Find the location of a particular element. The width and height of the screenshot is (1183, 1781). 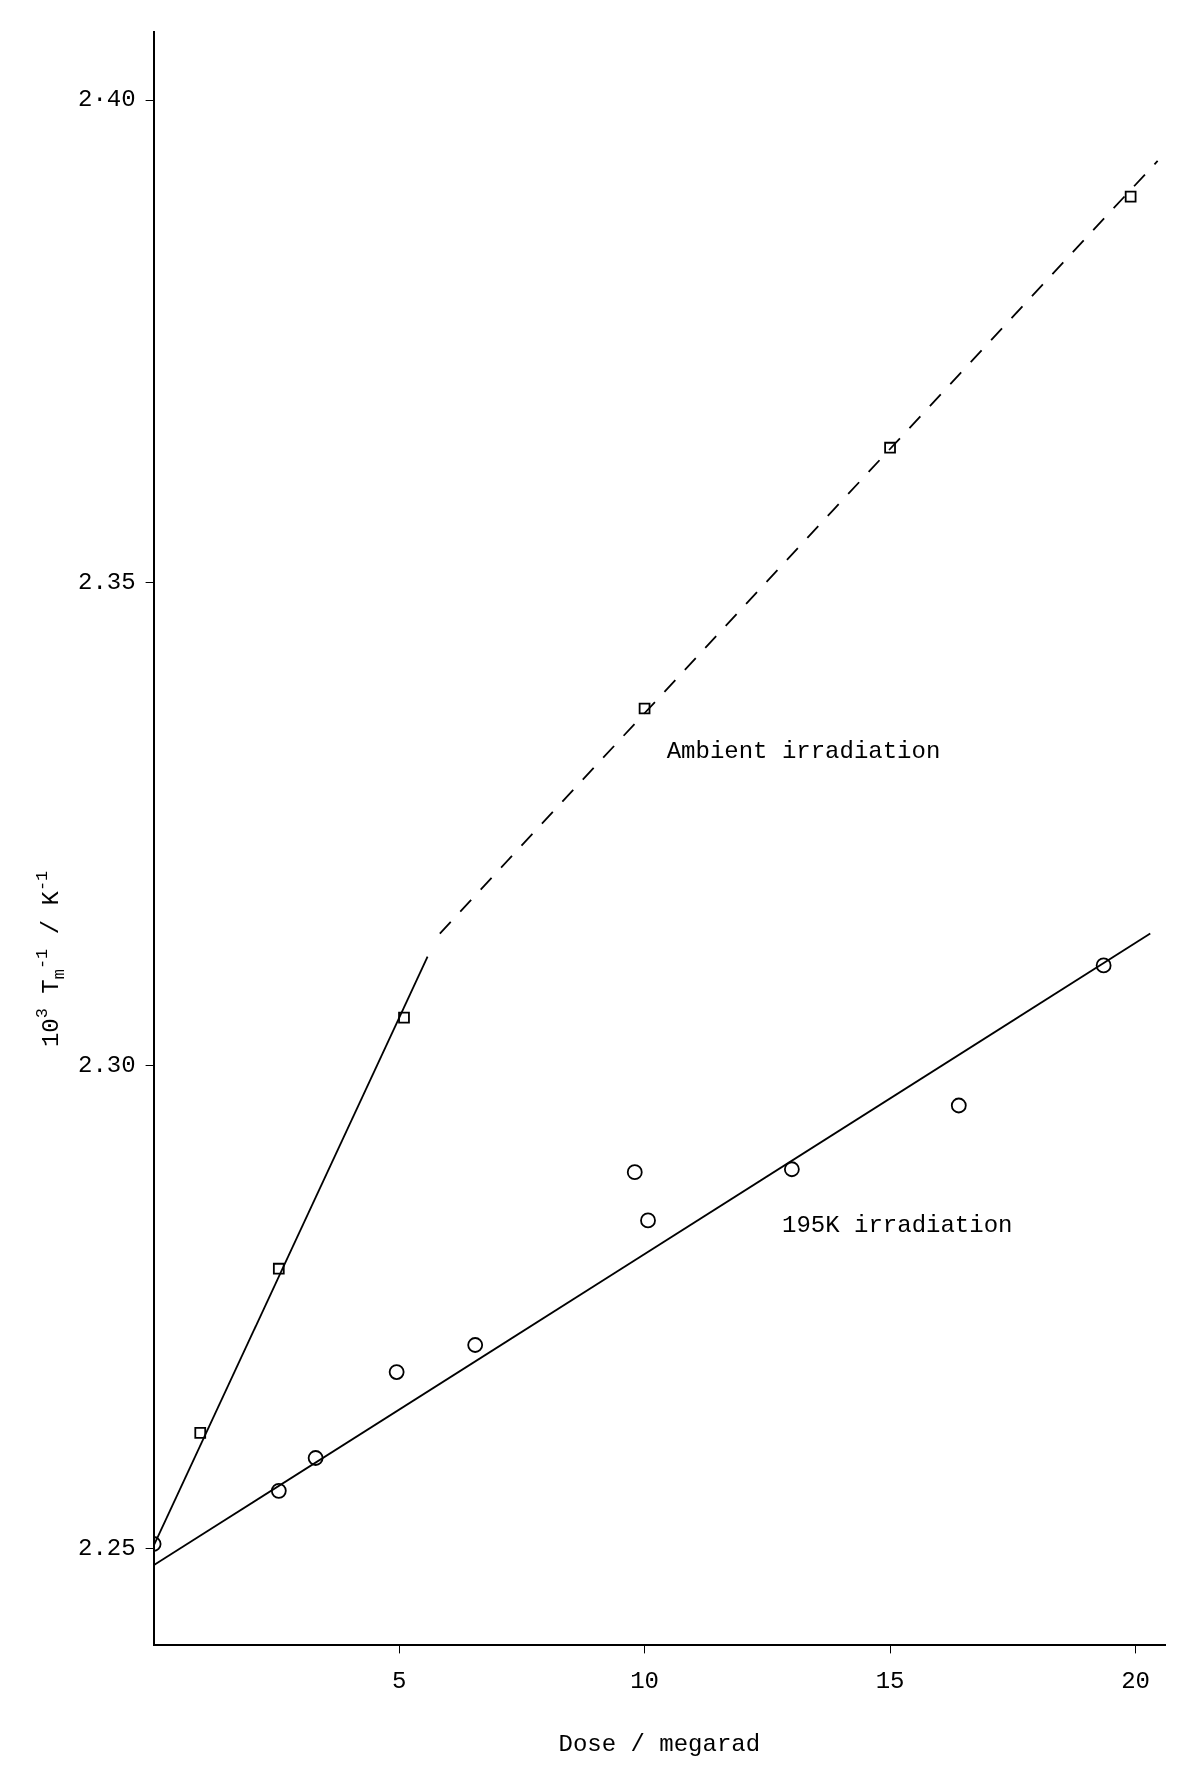

x-tick-label: 15 is located at coordinates (890, 1682).